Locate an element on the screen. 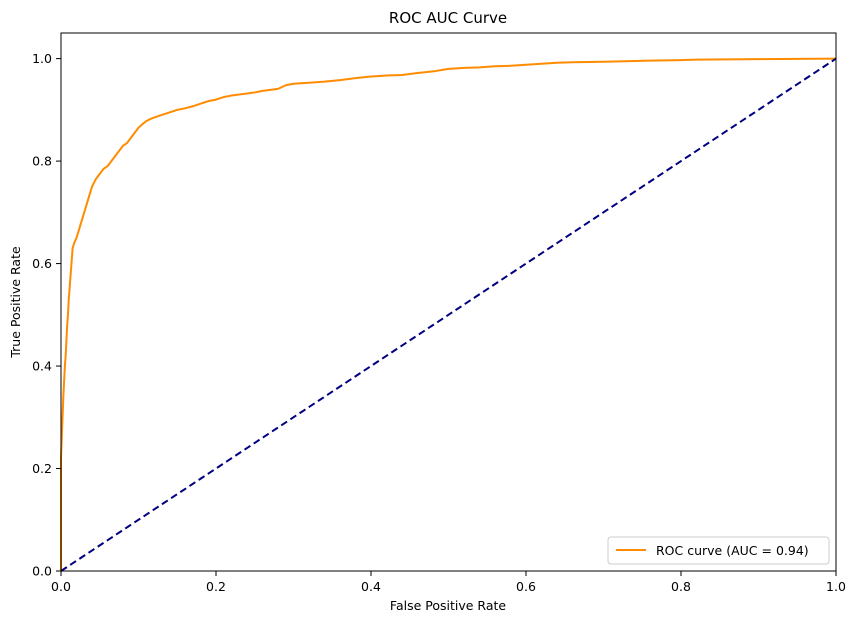 The height and width of the screenshot is (624, 857). legend-box is located at coordinates (718, 550).